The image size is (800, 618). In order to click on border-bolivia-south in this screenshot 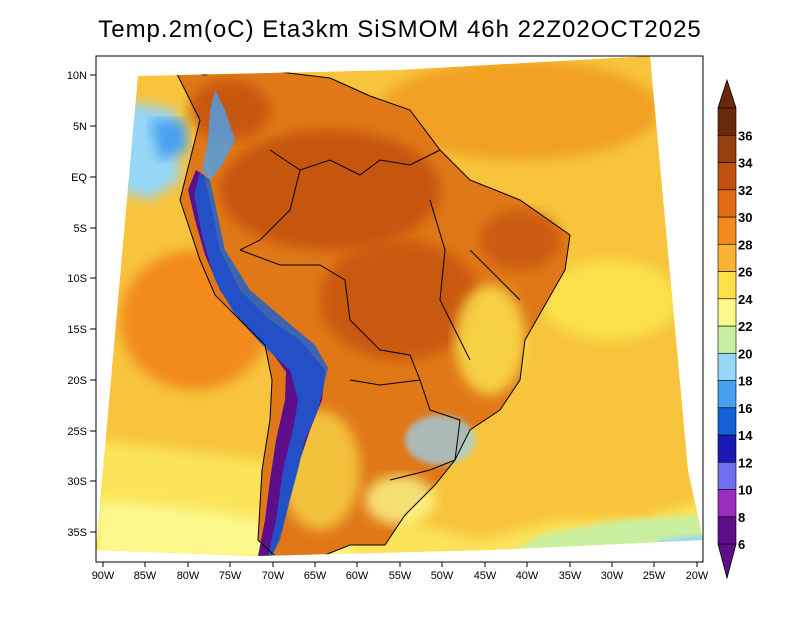, I will do `click(385, 382)`.